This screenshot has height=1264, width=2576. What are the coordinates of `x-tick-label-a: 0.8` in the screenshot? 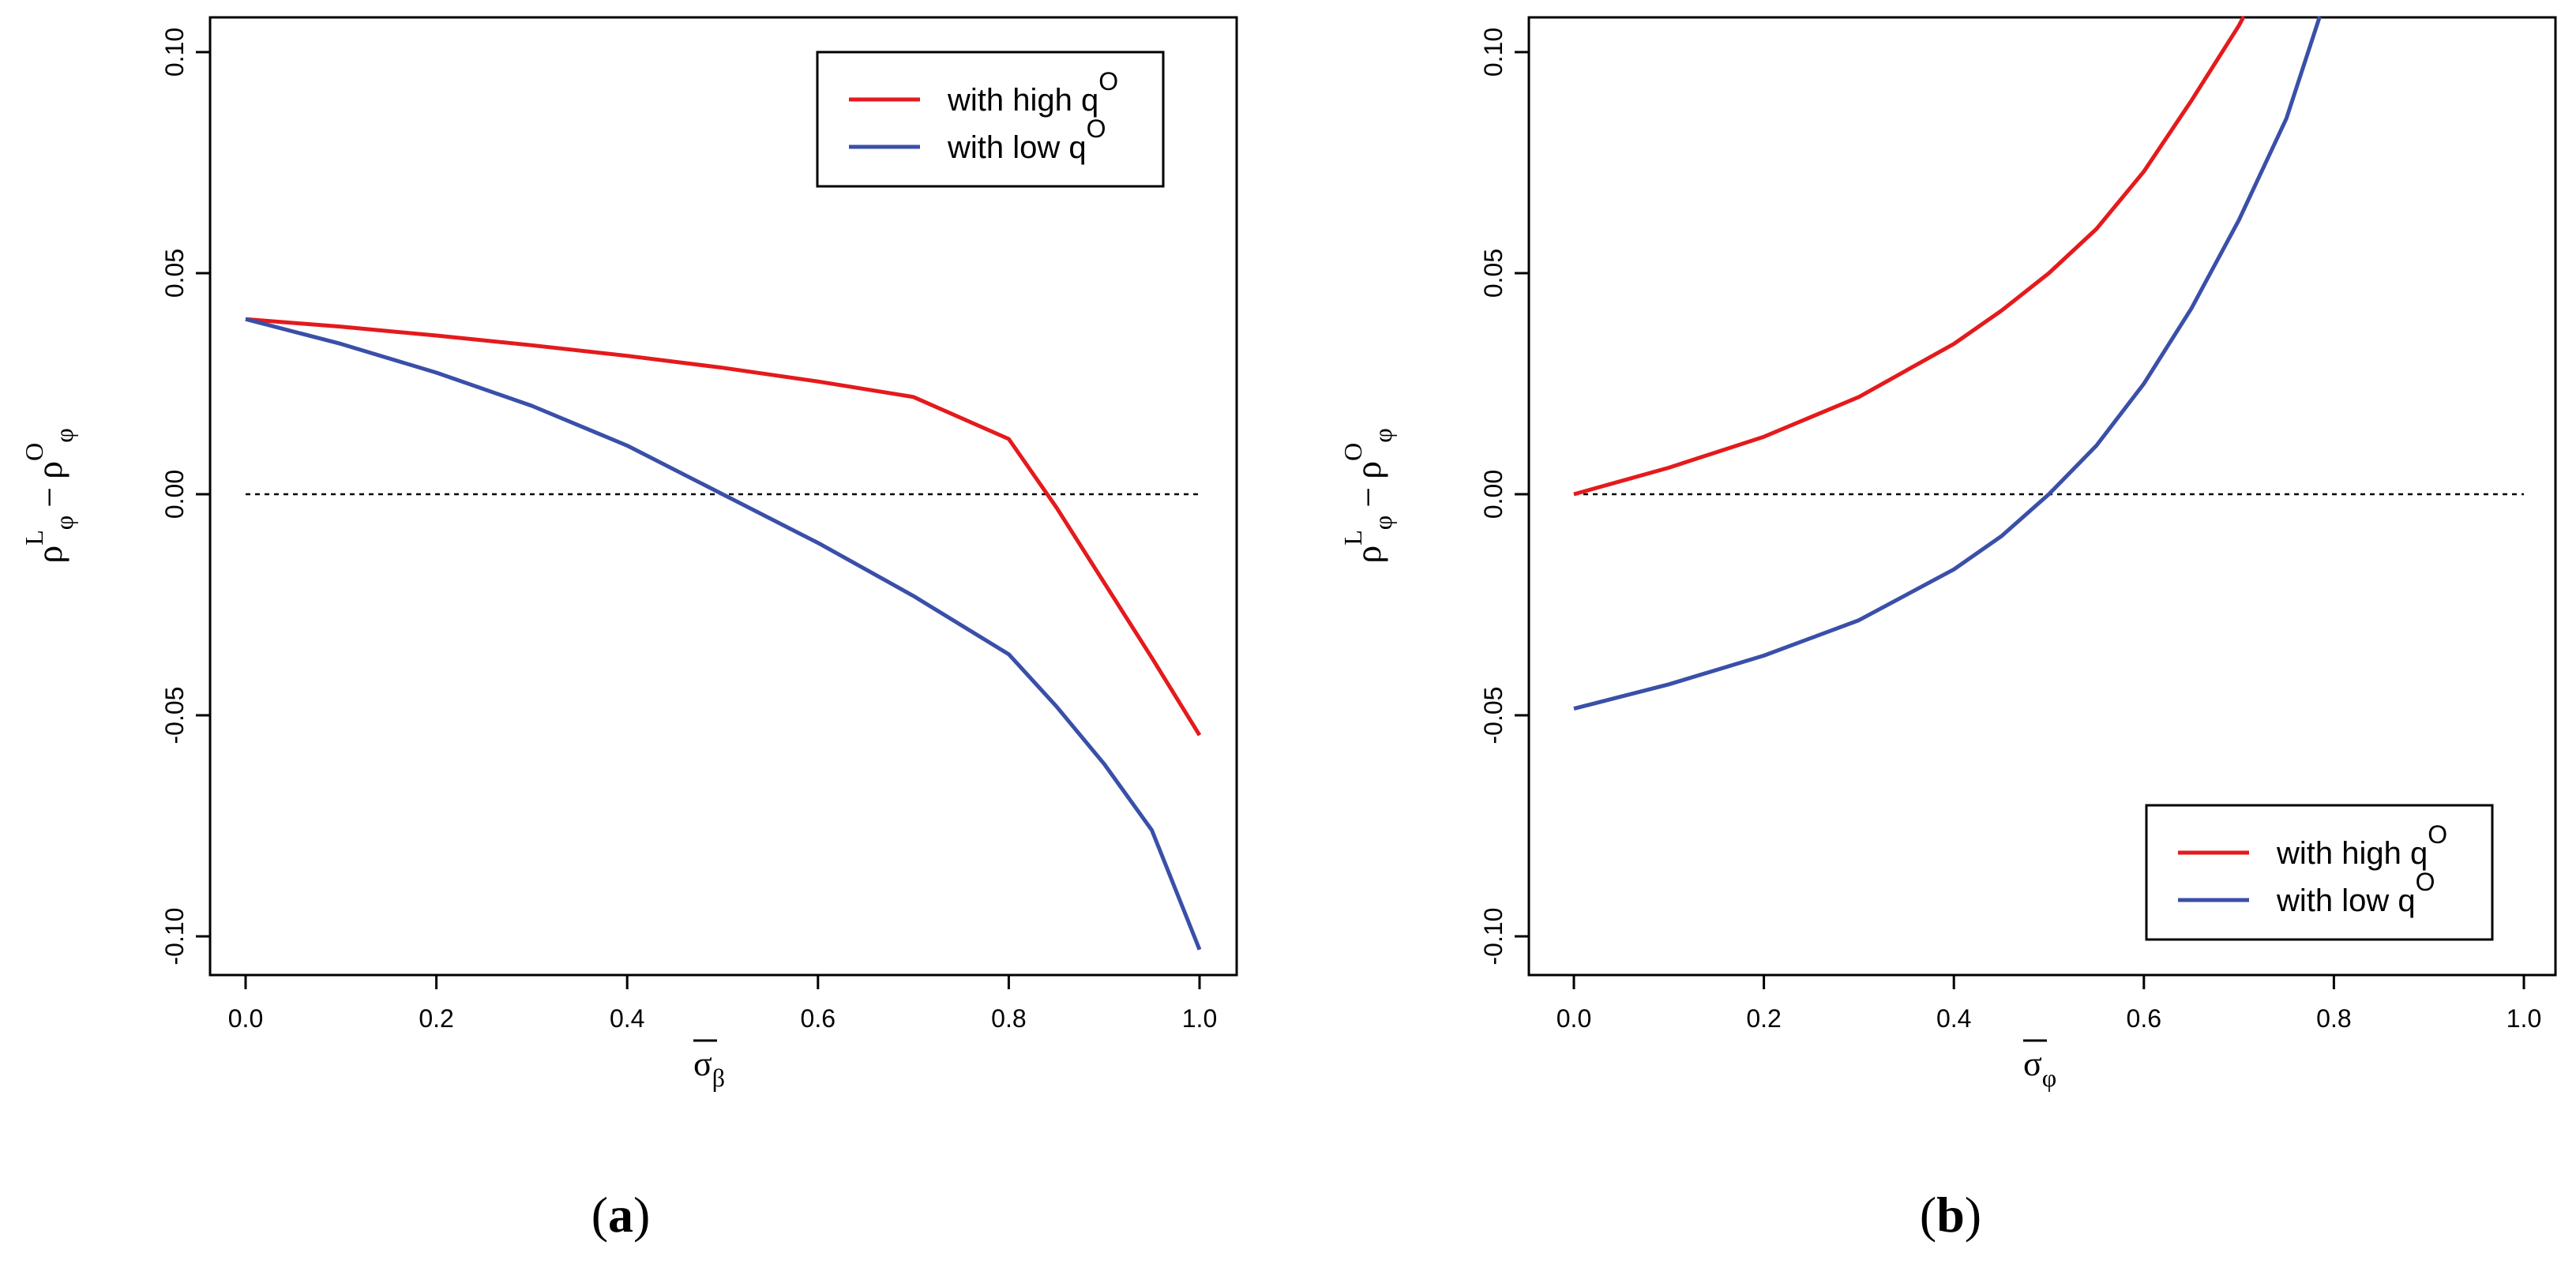 It's located at (1008, 1019).